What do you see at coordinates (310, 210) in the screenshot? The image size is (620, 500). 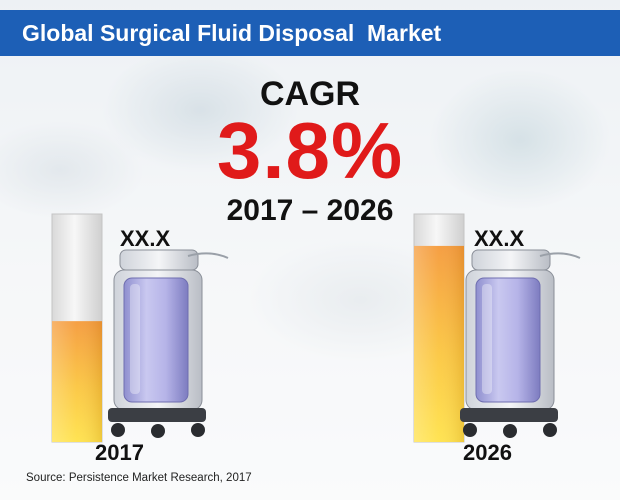 I see `forecast-period: 2017 – 2026` at bounding box center [310, 210].